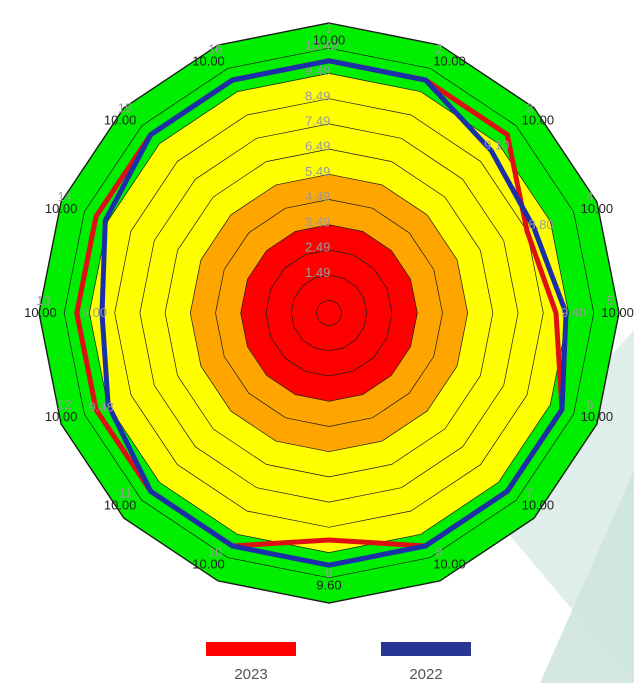  I want to click on point-label-3: 9.40, so click(573, 312).